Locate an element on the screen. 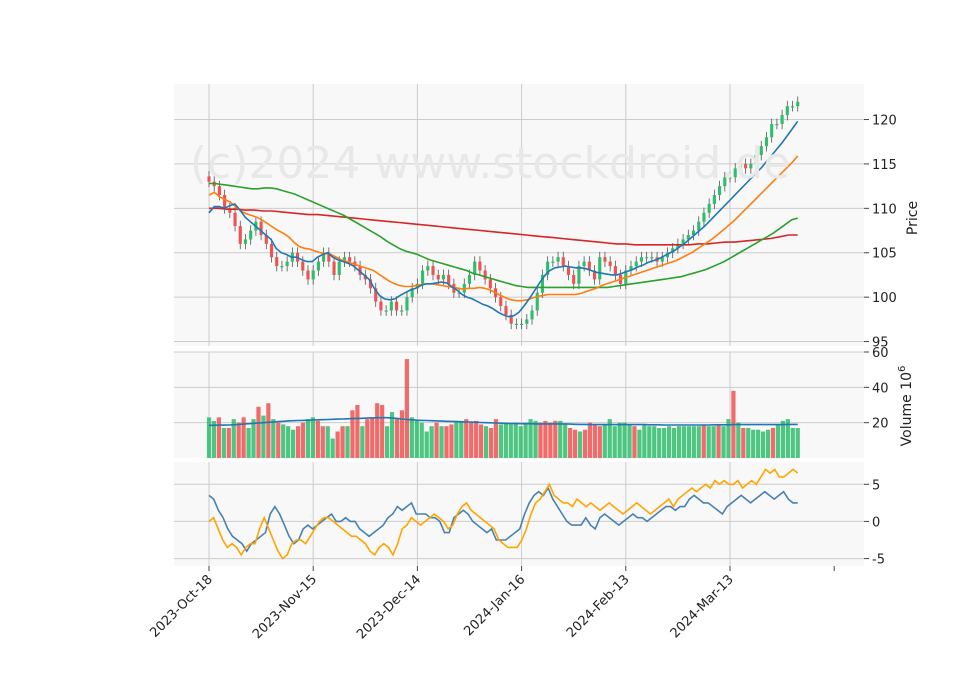 The image size is (960, 694). x-tick-label: 2024-Jan-16 is located at coordinates (494, 605).